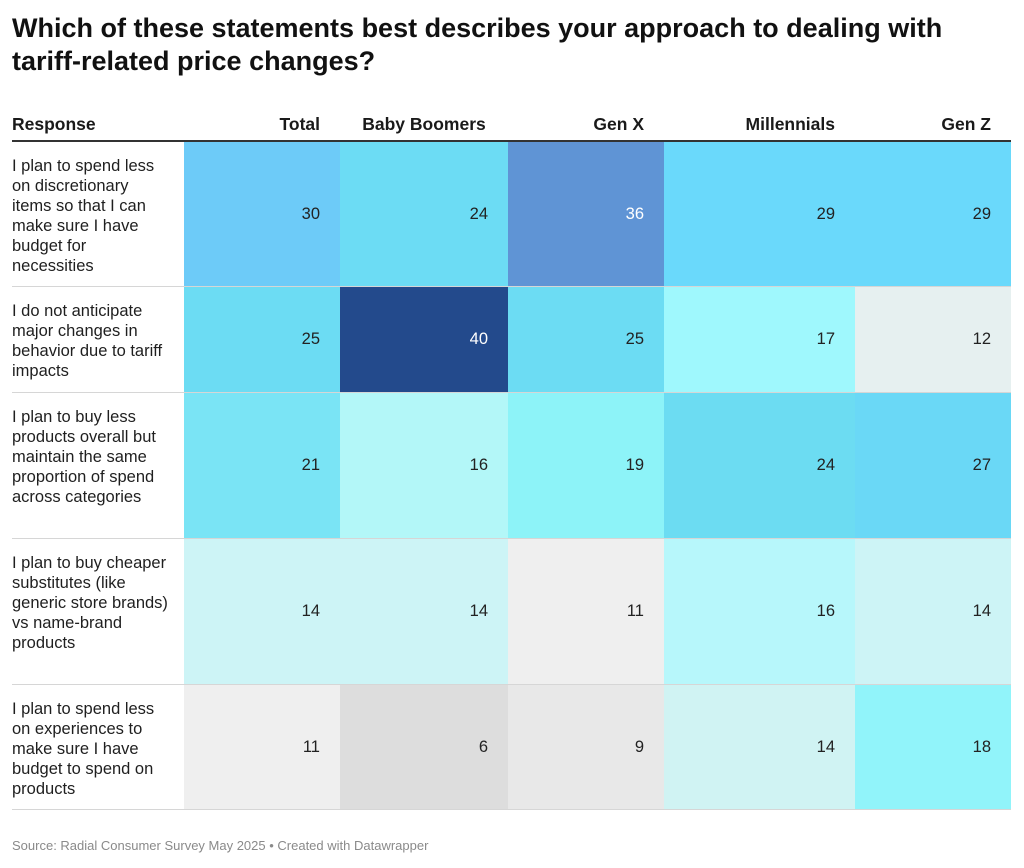 The width and height of the screenshot is (1024, 868). What do you see at coordinates (424, 339) in the screenshot?
I see `cell-baby-boomers: 40` at bounding box center [424, 339].